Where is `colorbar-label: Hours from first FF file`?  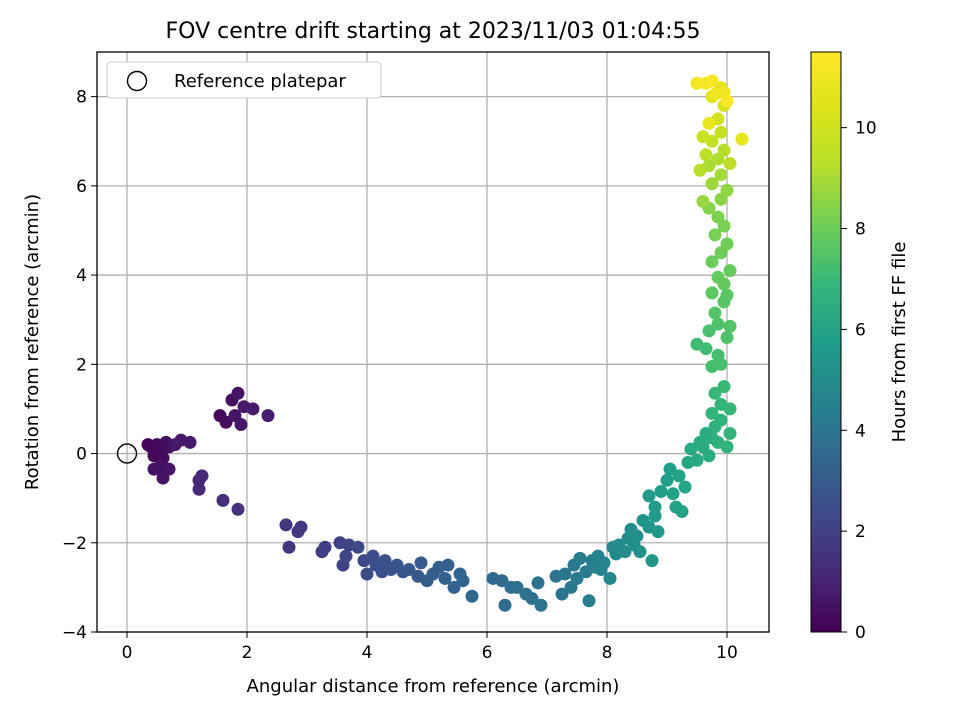 colorbar-label: Hours from first FF file is located at coordinates (899, 342).